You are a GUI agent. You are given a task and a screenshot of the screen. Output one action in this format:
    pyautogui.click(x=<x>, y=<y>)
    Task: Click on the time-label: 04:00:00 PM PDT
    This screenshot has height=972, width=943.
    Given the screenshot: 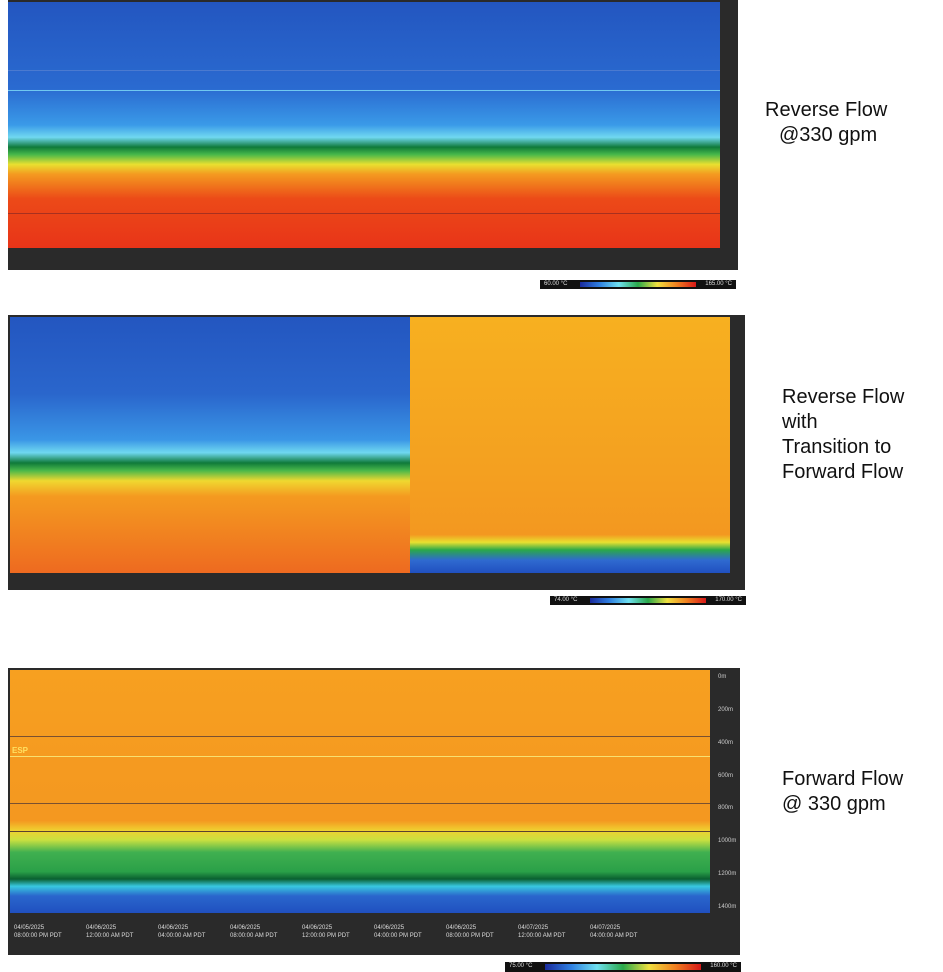 What is the action you would take?
    pyautogui.click(x=398, y=936)
    